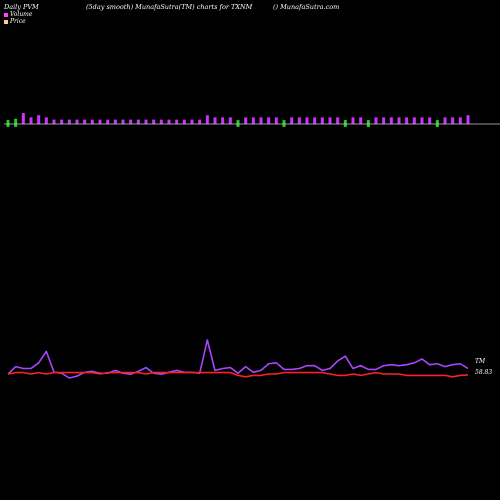  I want to click on chart-source: () MunafaSutra.com, so click(306, 7).